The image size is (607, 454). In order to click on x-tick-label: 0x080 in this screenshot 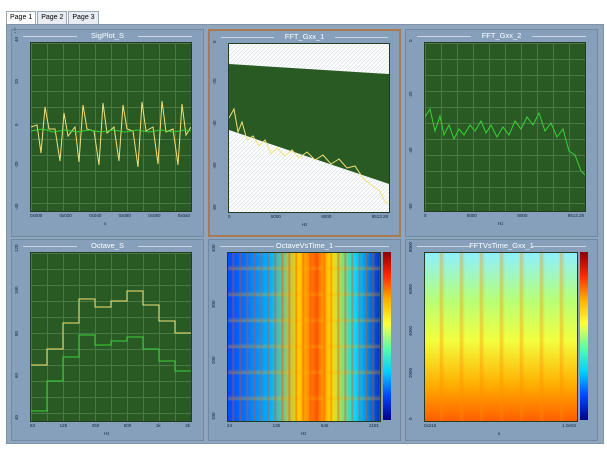, I will do `click(154, 215)`.